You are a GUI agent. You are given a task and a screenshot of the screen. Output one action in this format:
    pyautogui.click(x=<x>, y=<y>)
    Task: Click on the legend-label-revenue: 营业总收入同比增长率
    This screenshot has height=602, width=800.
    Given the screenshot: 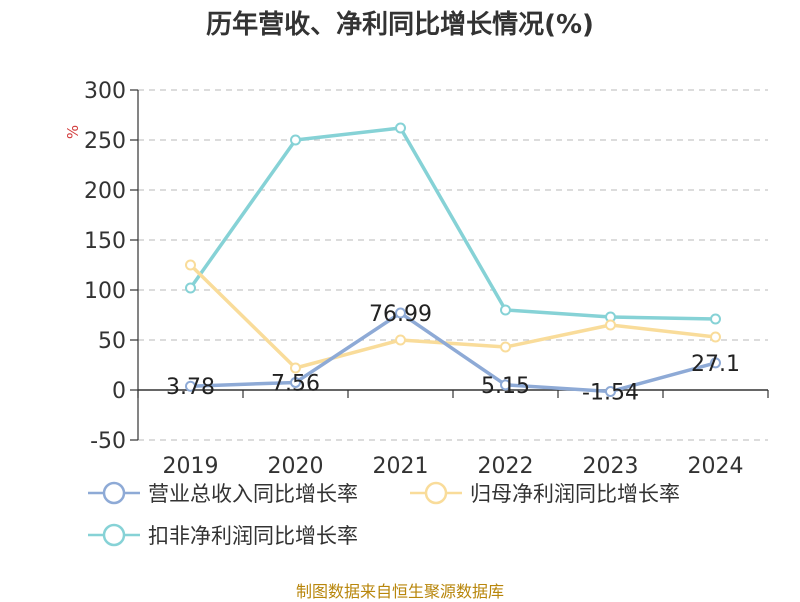 What is the action you would take?
    pyautogui.click(x=253, y=494)
    